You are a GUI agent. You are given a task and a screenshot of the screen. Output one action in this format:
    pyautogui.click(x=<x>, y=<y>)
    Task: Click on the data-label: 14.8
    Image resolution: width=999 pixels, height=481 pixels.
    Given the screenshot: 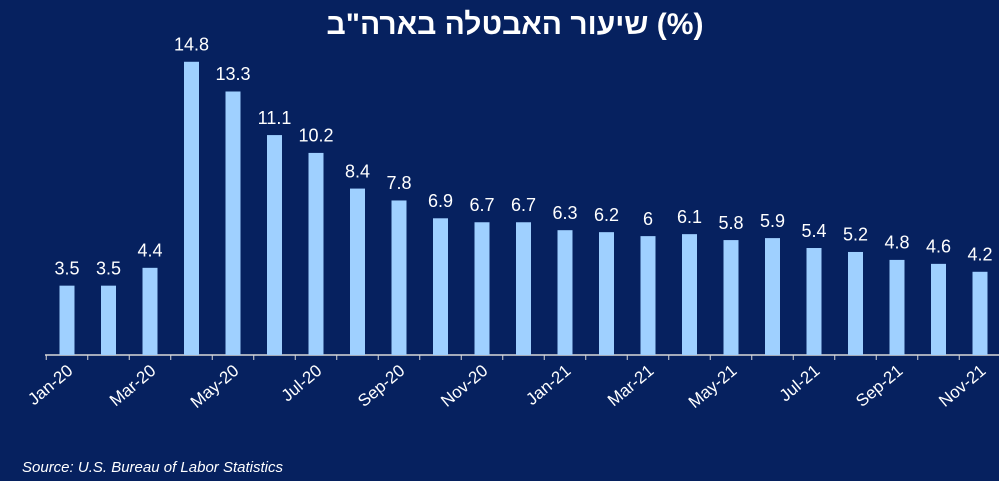 What is the action you would take?
    pyautogui.click(x=191, y=45)
    